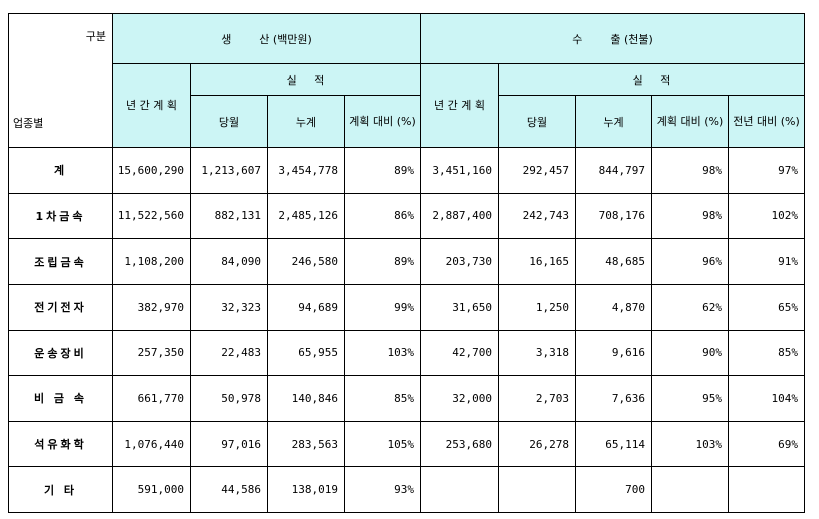  I want to click on production-month-cell: 44,586, so click(229, 489).